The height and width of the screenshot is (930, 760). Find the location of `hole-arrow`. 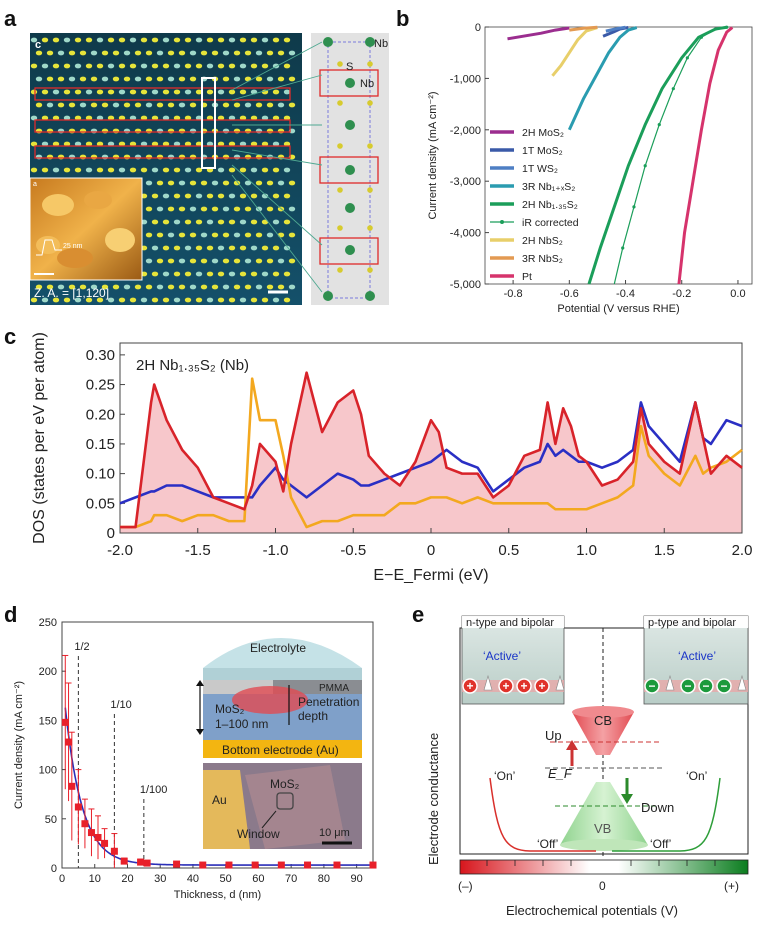

hole-arrow is located at coordinates (742, 682).